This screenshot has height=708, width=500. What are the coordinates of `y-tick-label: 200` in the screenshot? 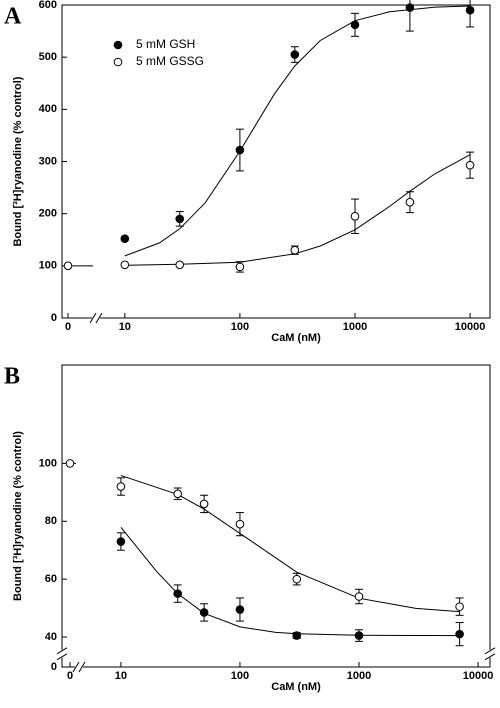 It's located at (48, 214).